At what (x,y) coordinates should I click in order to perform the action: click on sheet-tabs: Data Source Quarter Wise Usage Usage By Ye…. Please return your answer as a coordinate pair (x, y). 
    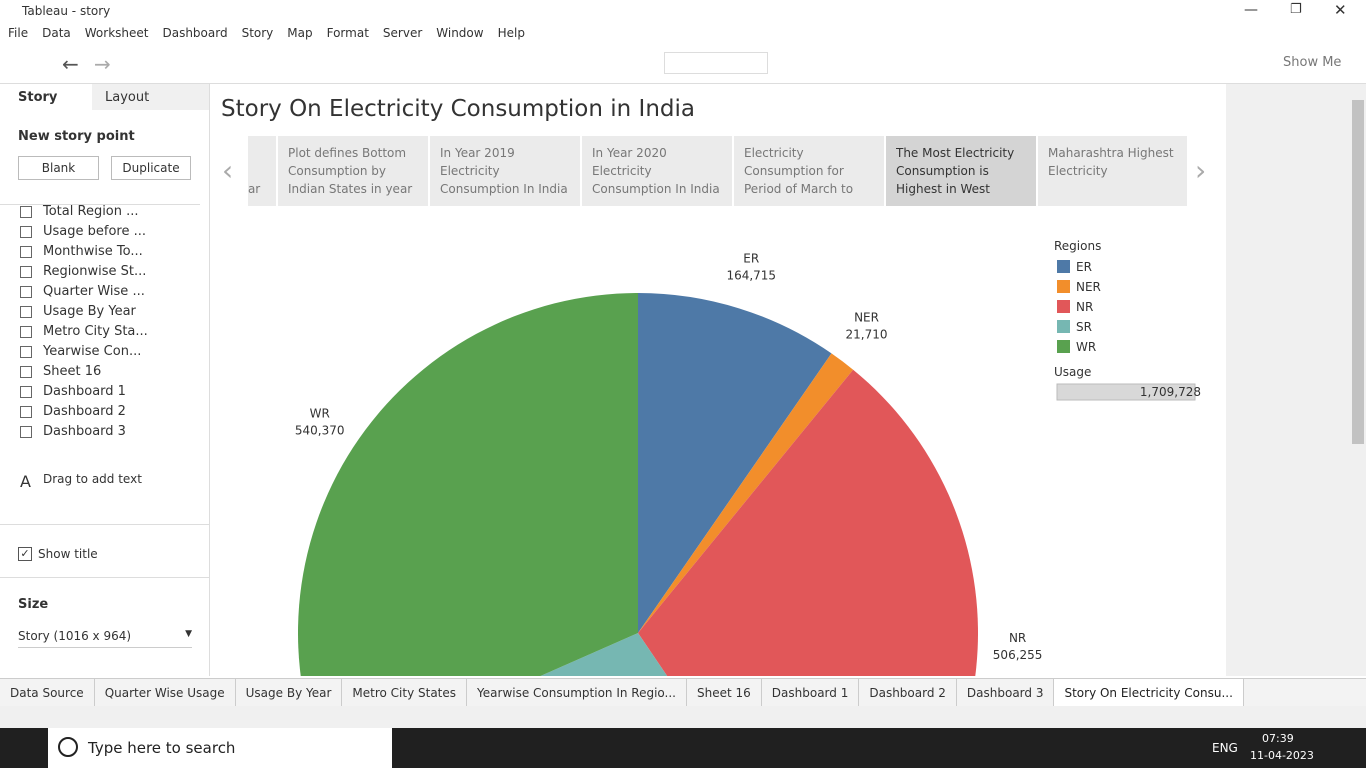
    Looking at the image, I should click on (683, 692).